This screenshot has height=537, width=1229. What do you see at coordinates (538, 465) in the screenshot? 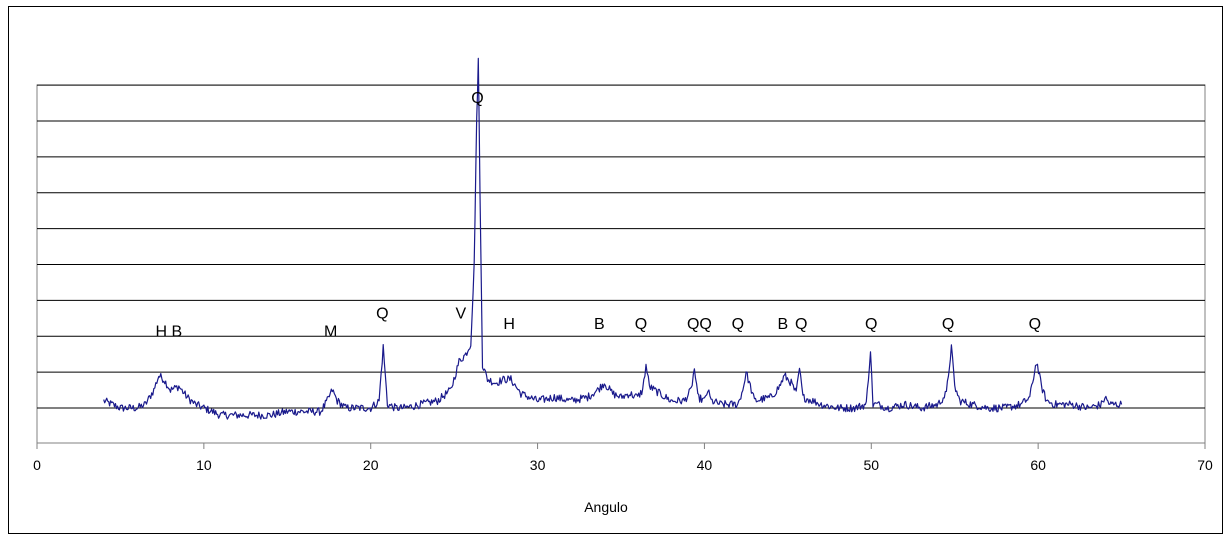
I see `x-tick-label: 30` at bounding box center [538, 465].